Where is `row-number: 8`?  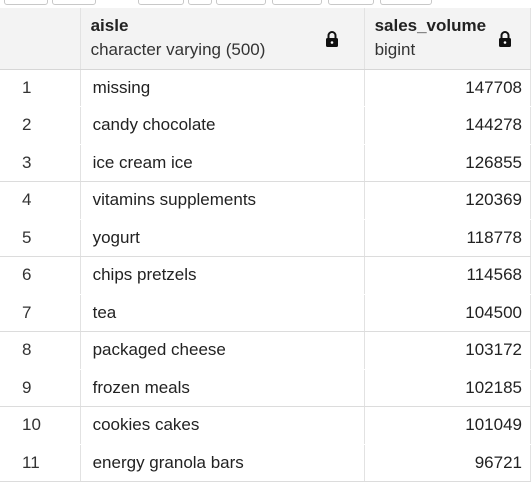 row-number: 8 is located at coordinates (40, 350).